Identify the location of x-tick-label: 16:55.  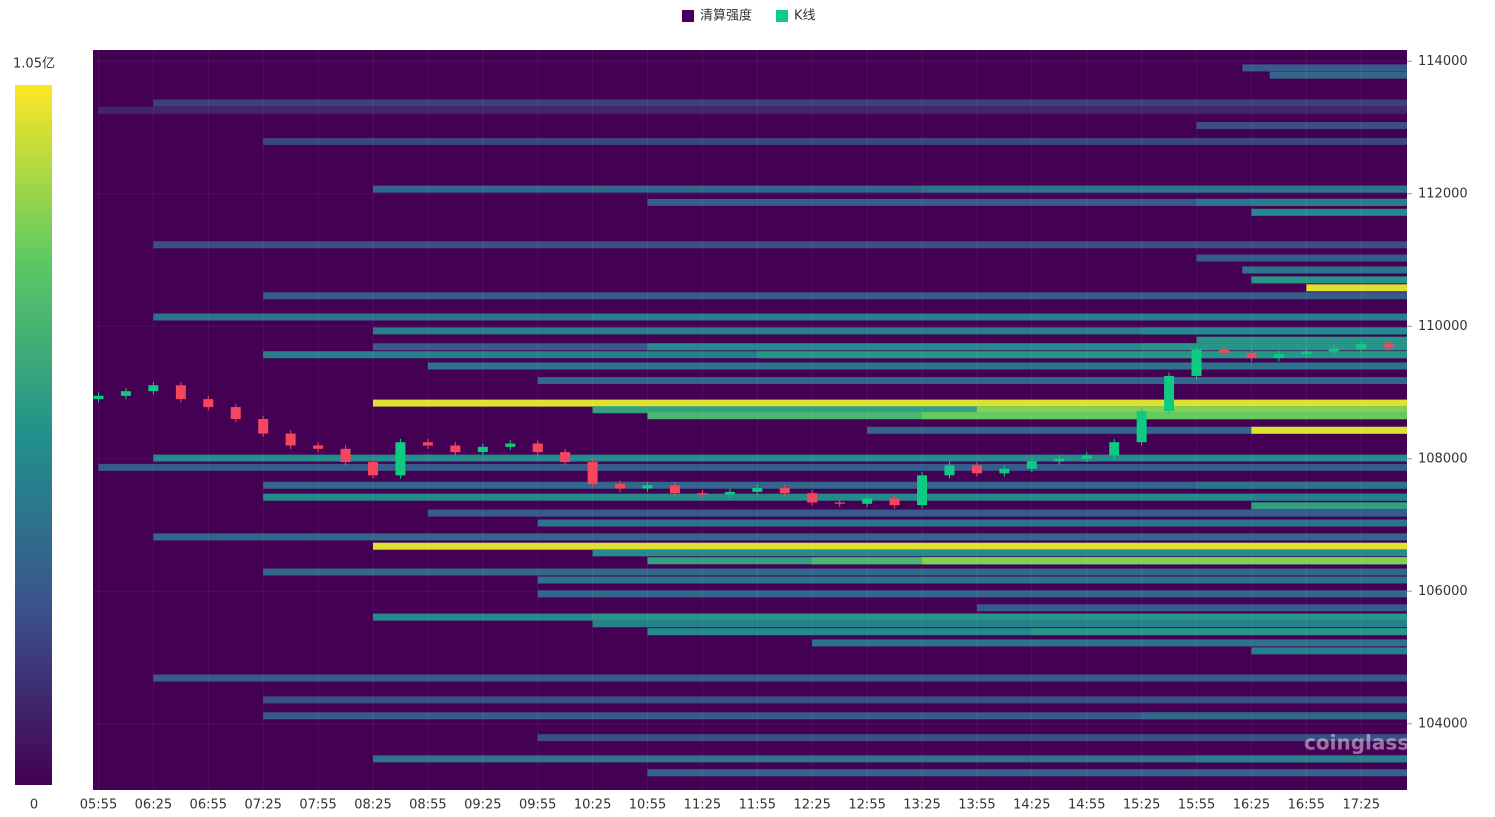
(1306, 805).